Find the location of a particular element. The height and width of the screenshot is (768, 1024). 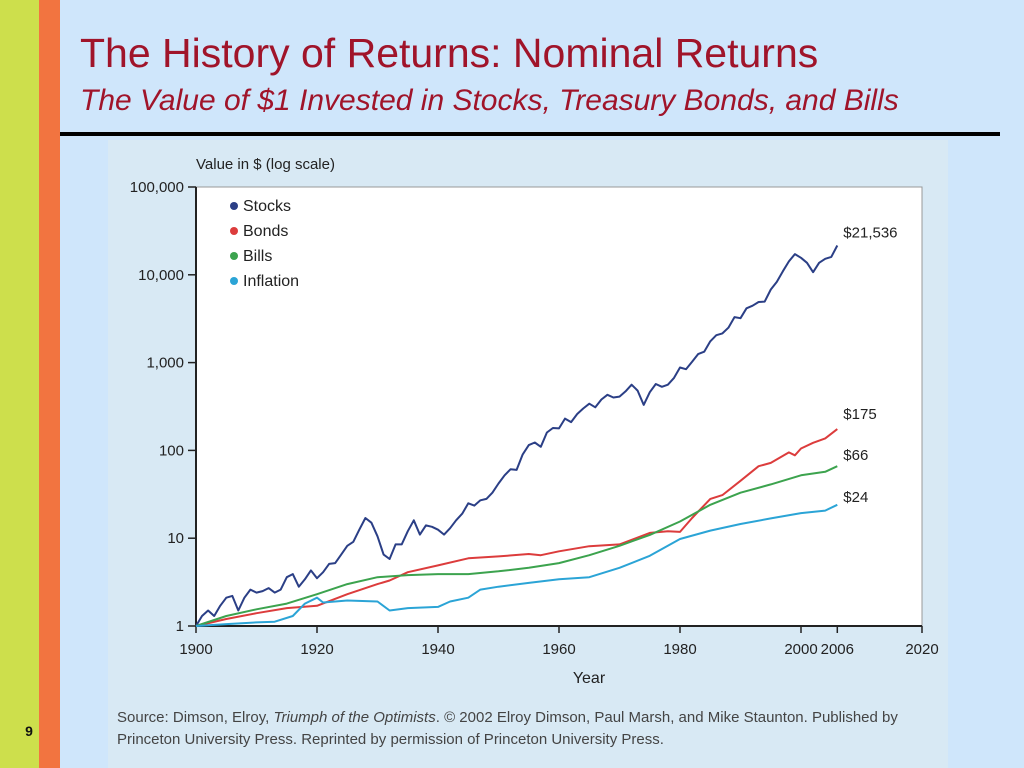

inflation-end-label: $24 is located at coordinates (855, 497).